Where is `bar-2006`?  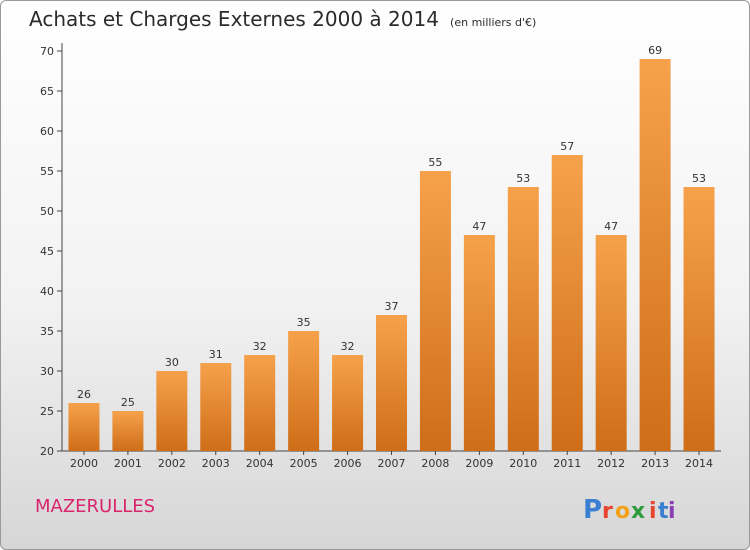
bar-2006 is located at coordinates (348, 403).